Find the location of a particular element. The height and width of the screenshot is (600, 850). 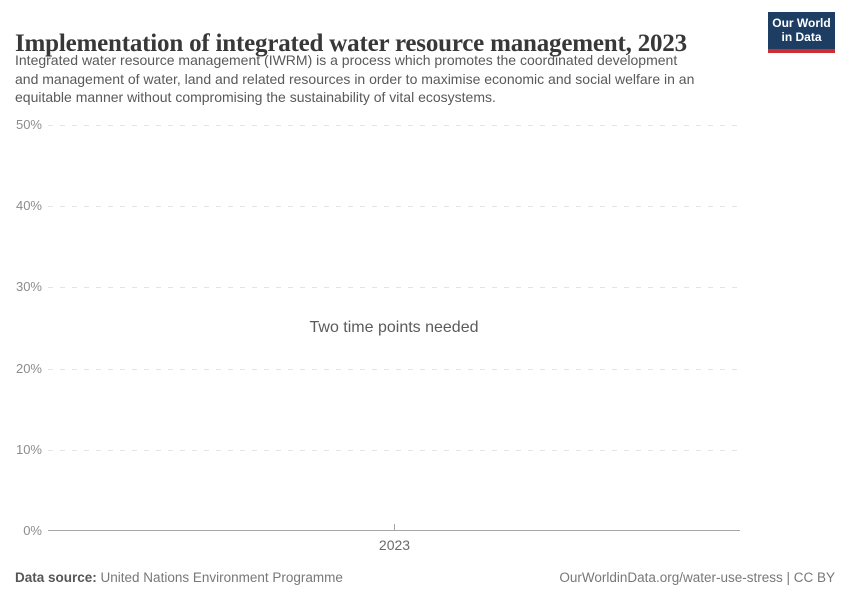

y-axis-tick-40: 40% is located at coordinates (28, 205).